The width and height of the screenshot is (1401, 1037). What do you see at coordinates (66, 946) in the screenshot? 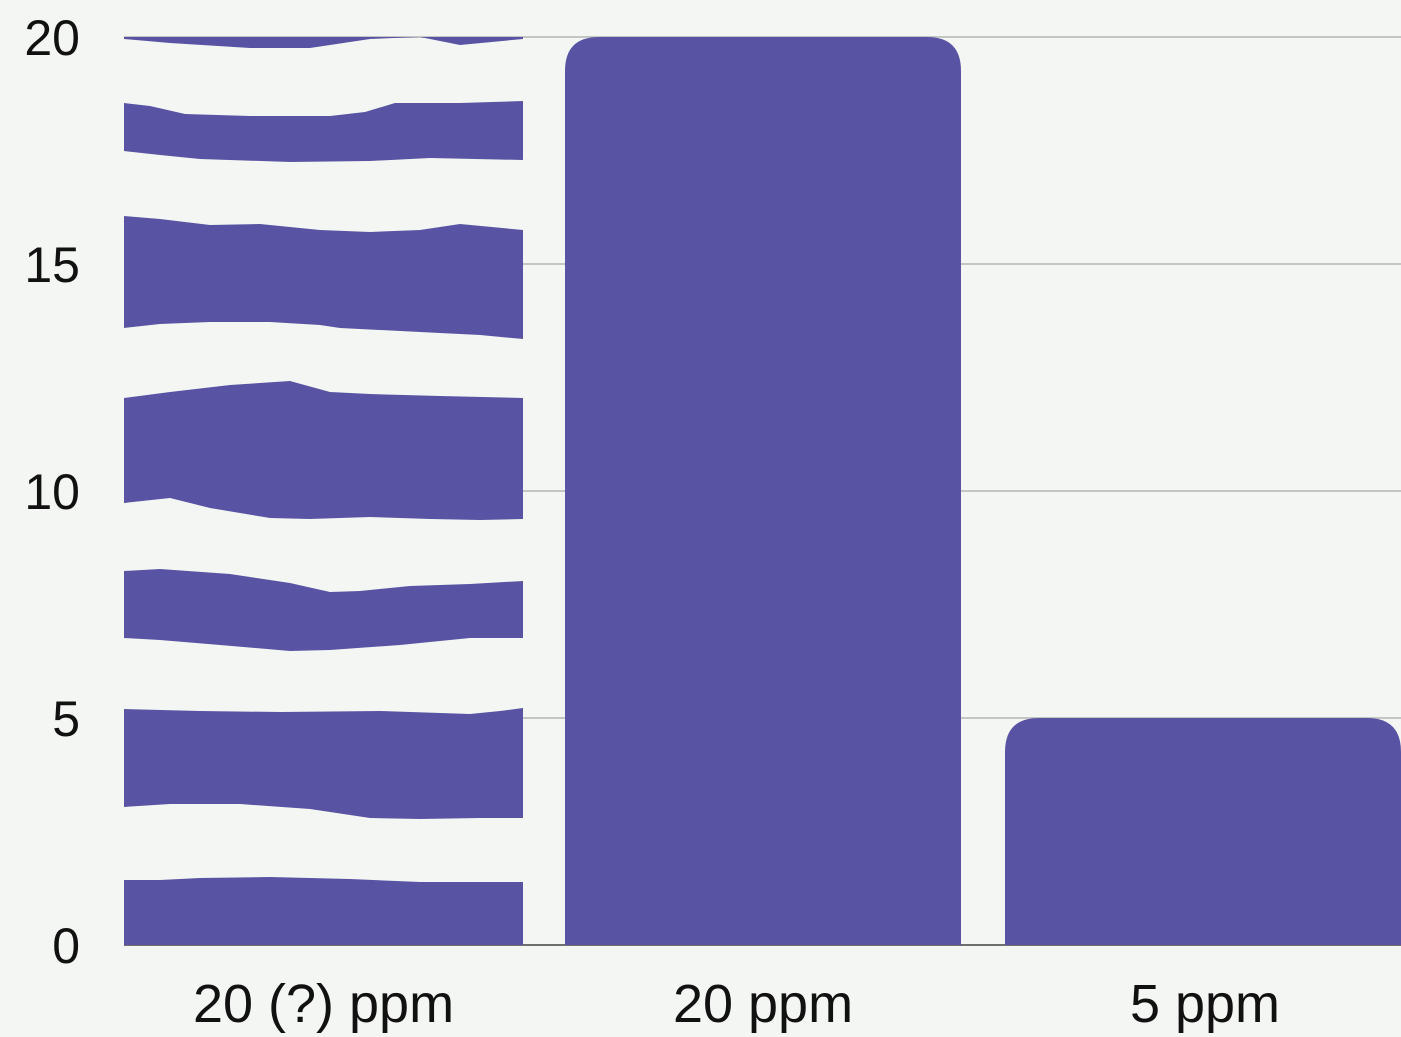
I see `y-tick-label: 0` at bounding box center [66, 946].